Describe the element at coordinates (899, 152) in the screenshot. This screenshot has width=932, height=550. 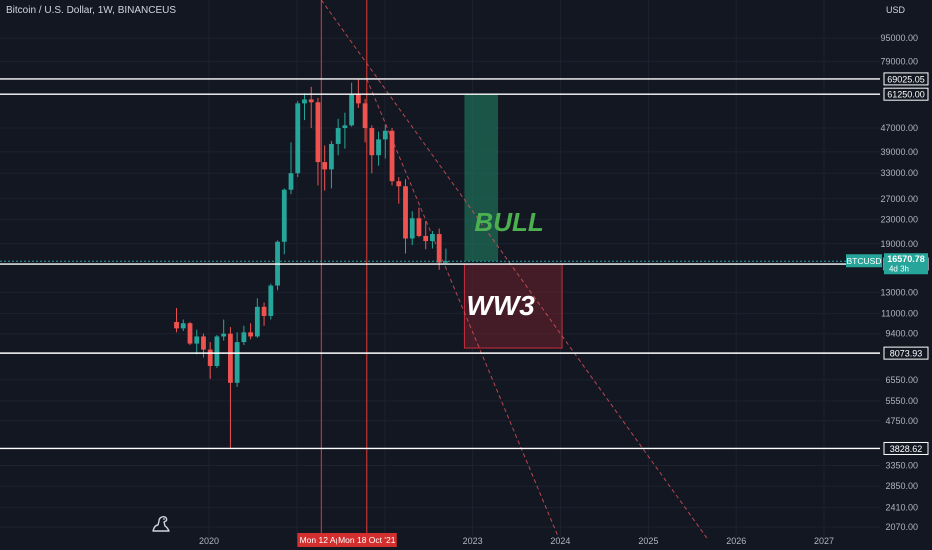
I see `price-tick-label: 39000.00` at that location.